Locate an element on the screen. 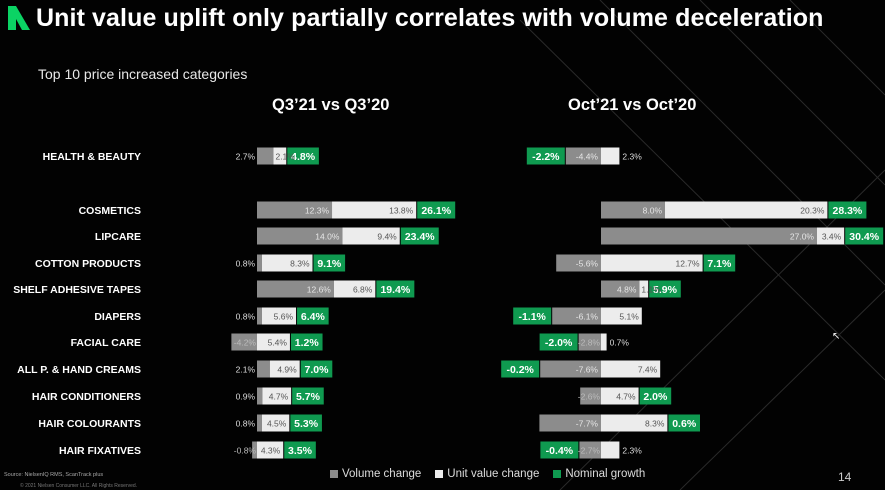 This screenshot has height=490, width=885. nominal-label: 7.1% is located at coordinates (719, 264).